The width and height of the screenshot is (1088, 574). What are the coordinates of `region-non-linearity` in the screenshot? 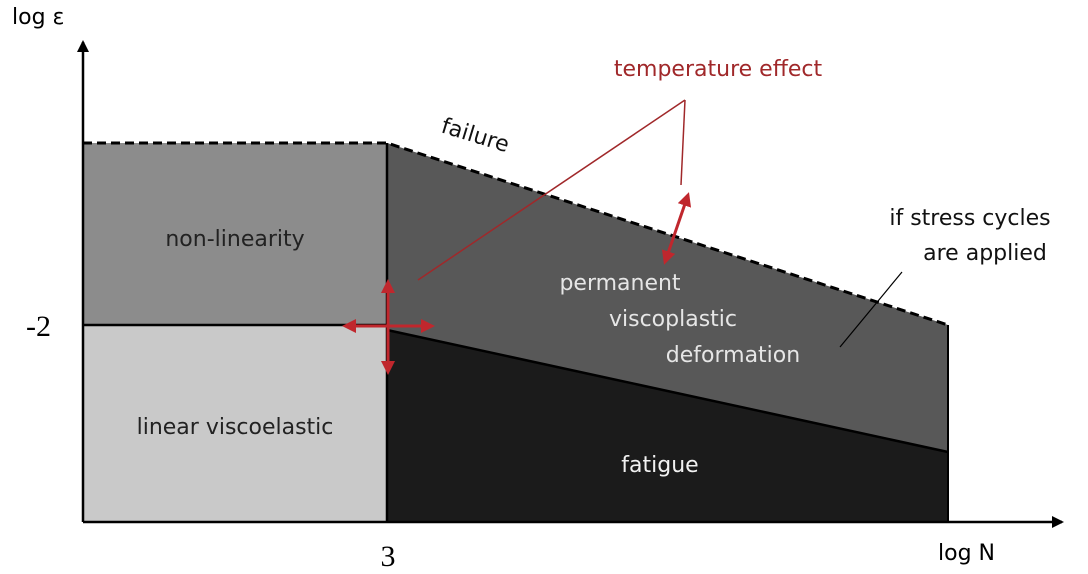 It's located at (235, 234).